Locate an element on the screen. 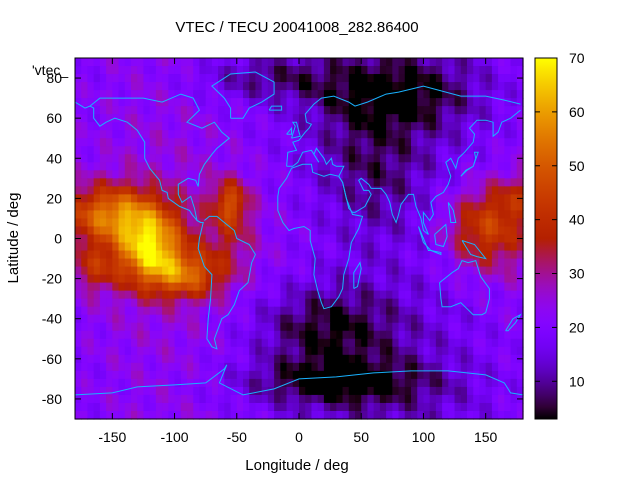 The height and width of the screenshot is (480, 640). coastline is located at coordinates (289, 130).